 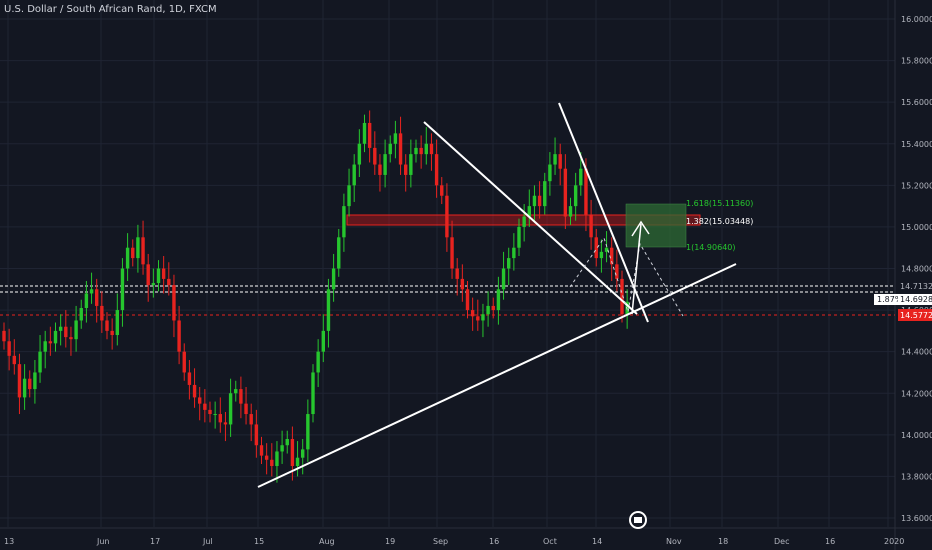 What do you see at coordinates (390, 541) in the screenshot?
I see `time-tick-label: 19` at bounding box center [390, 541].